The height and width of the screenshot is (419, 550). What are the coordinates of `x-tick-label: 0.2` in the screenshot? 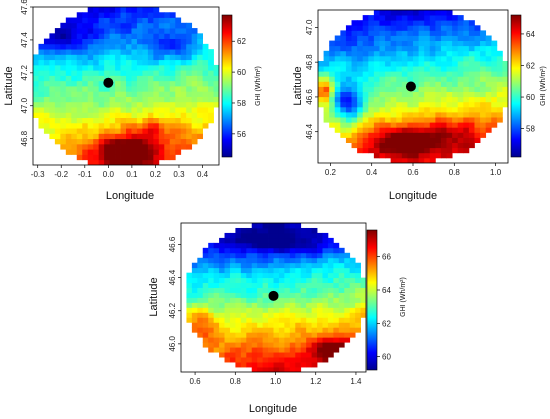 It's located at (331, 172).